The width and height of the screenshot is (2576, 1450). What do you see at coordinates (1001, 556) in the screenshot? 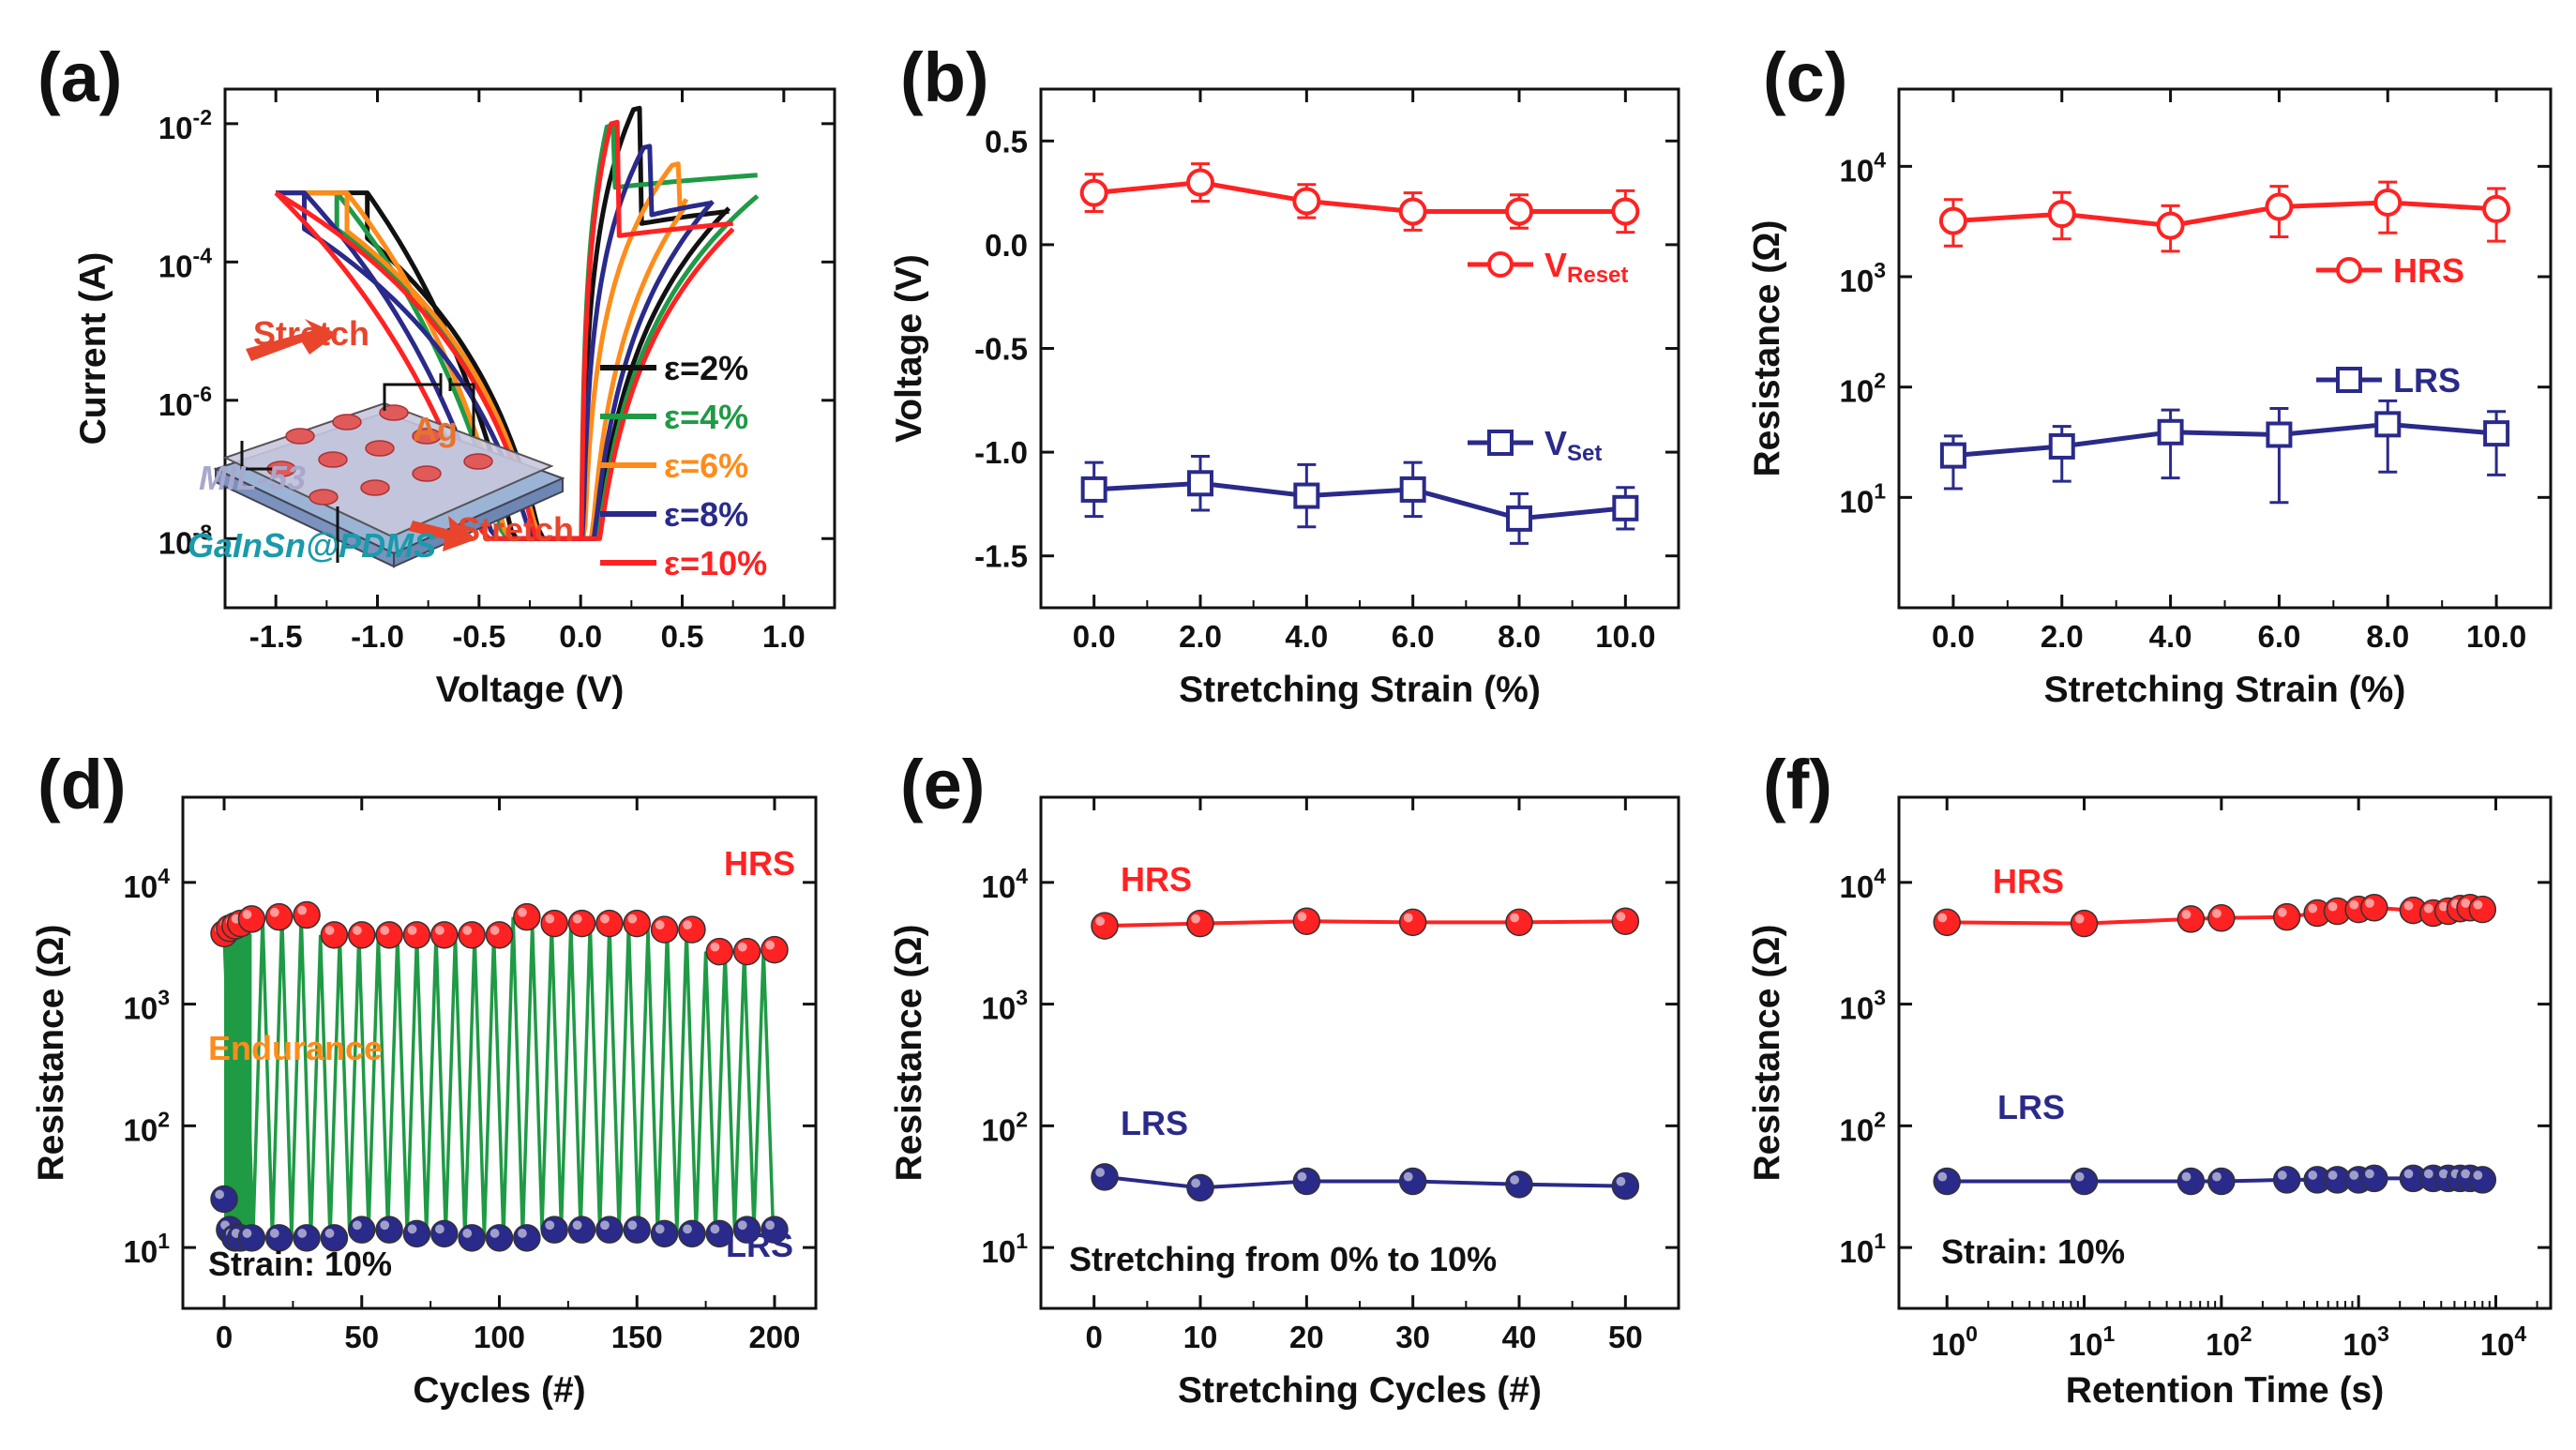
I see `y-tick-label: -1.5` at bounding box center [1001, 556].